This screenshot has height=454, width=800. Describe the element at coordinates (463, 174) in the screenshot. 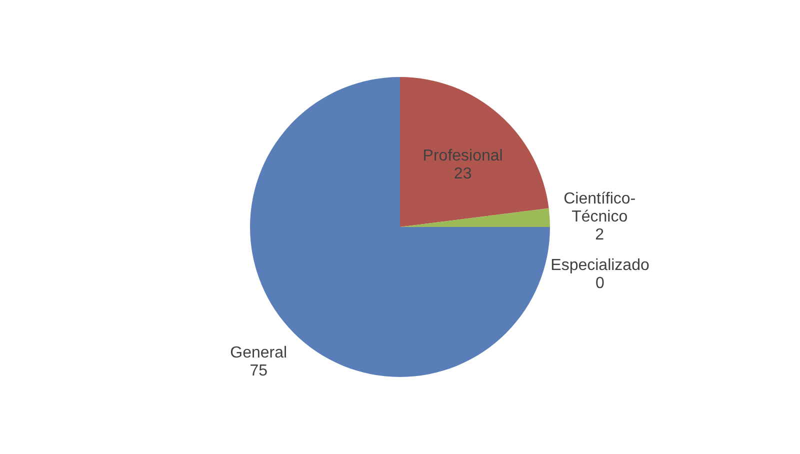

I see `data-label: 23` at that location.